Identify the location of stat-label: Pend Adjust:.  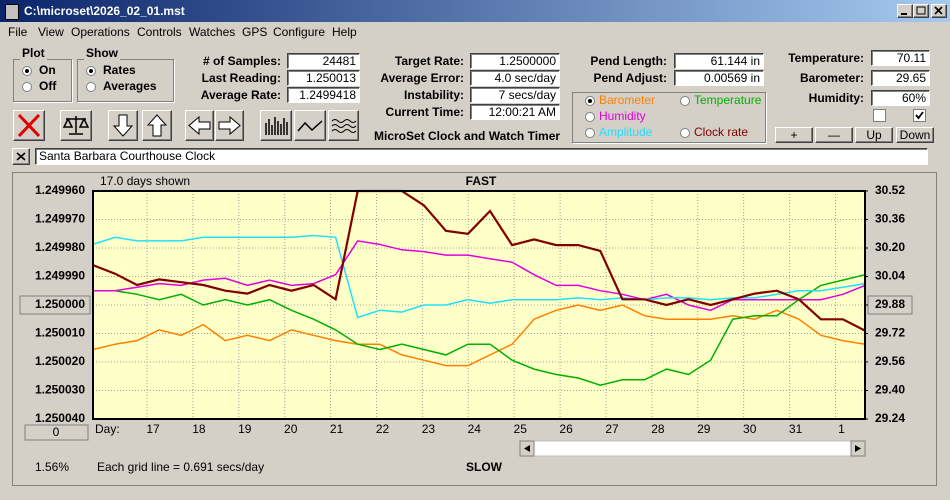
(630, 78).